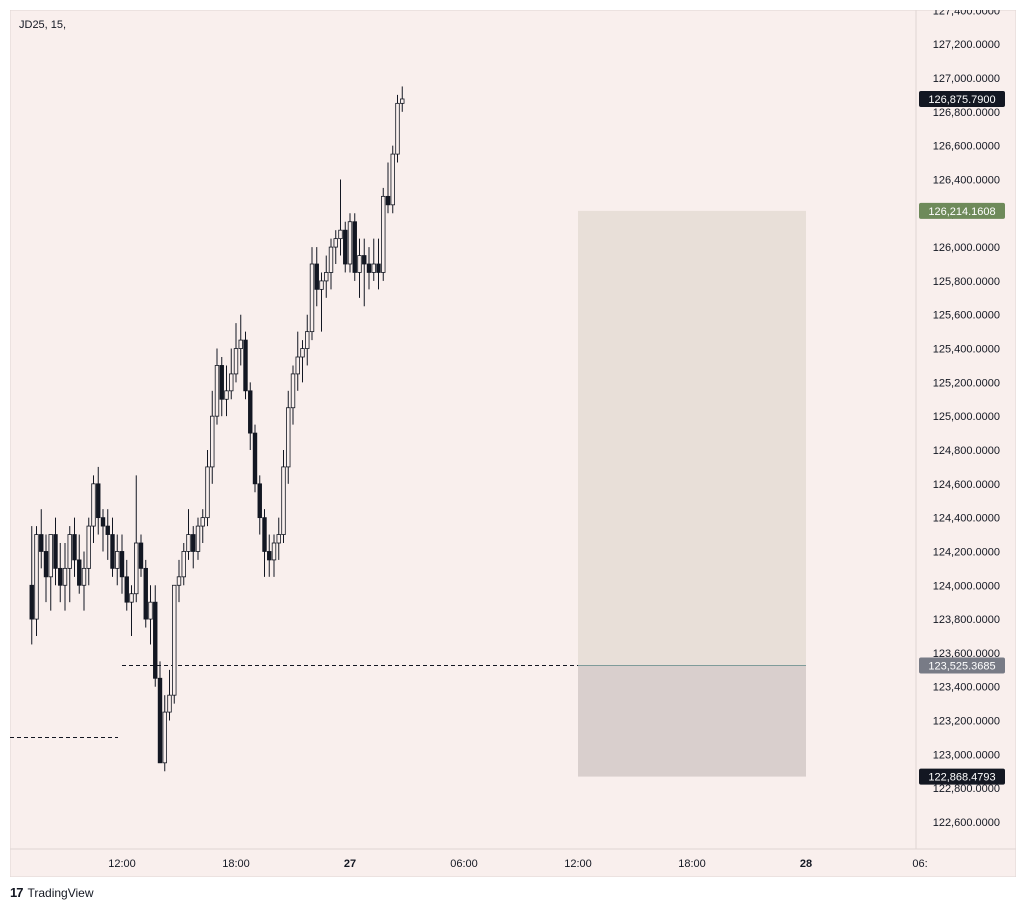  Describe the element at coordinates (961, 667) in the screenshot. I see `price-badge-label: 123,525.3685` at that location.